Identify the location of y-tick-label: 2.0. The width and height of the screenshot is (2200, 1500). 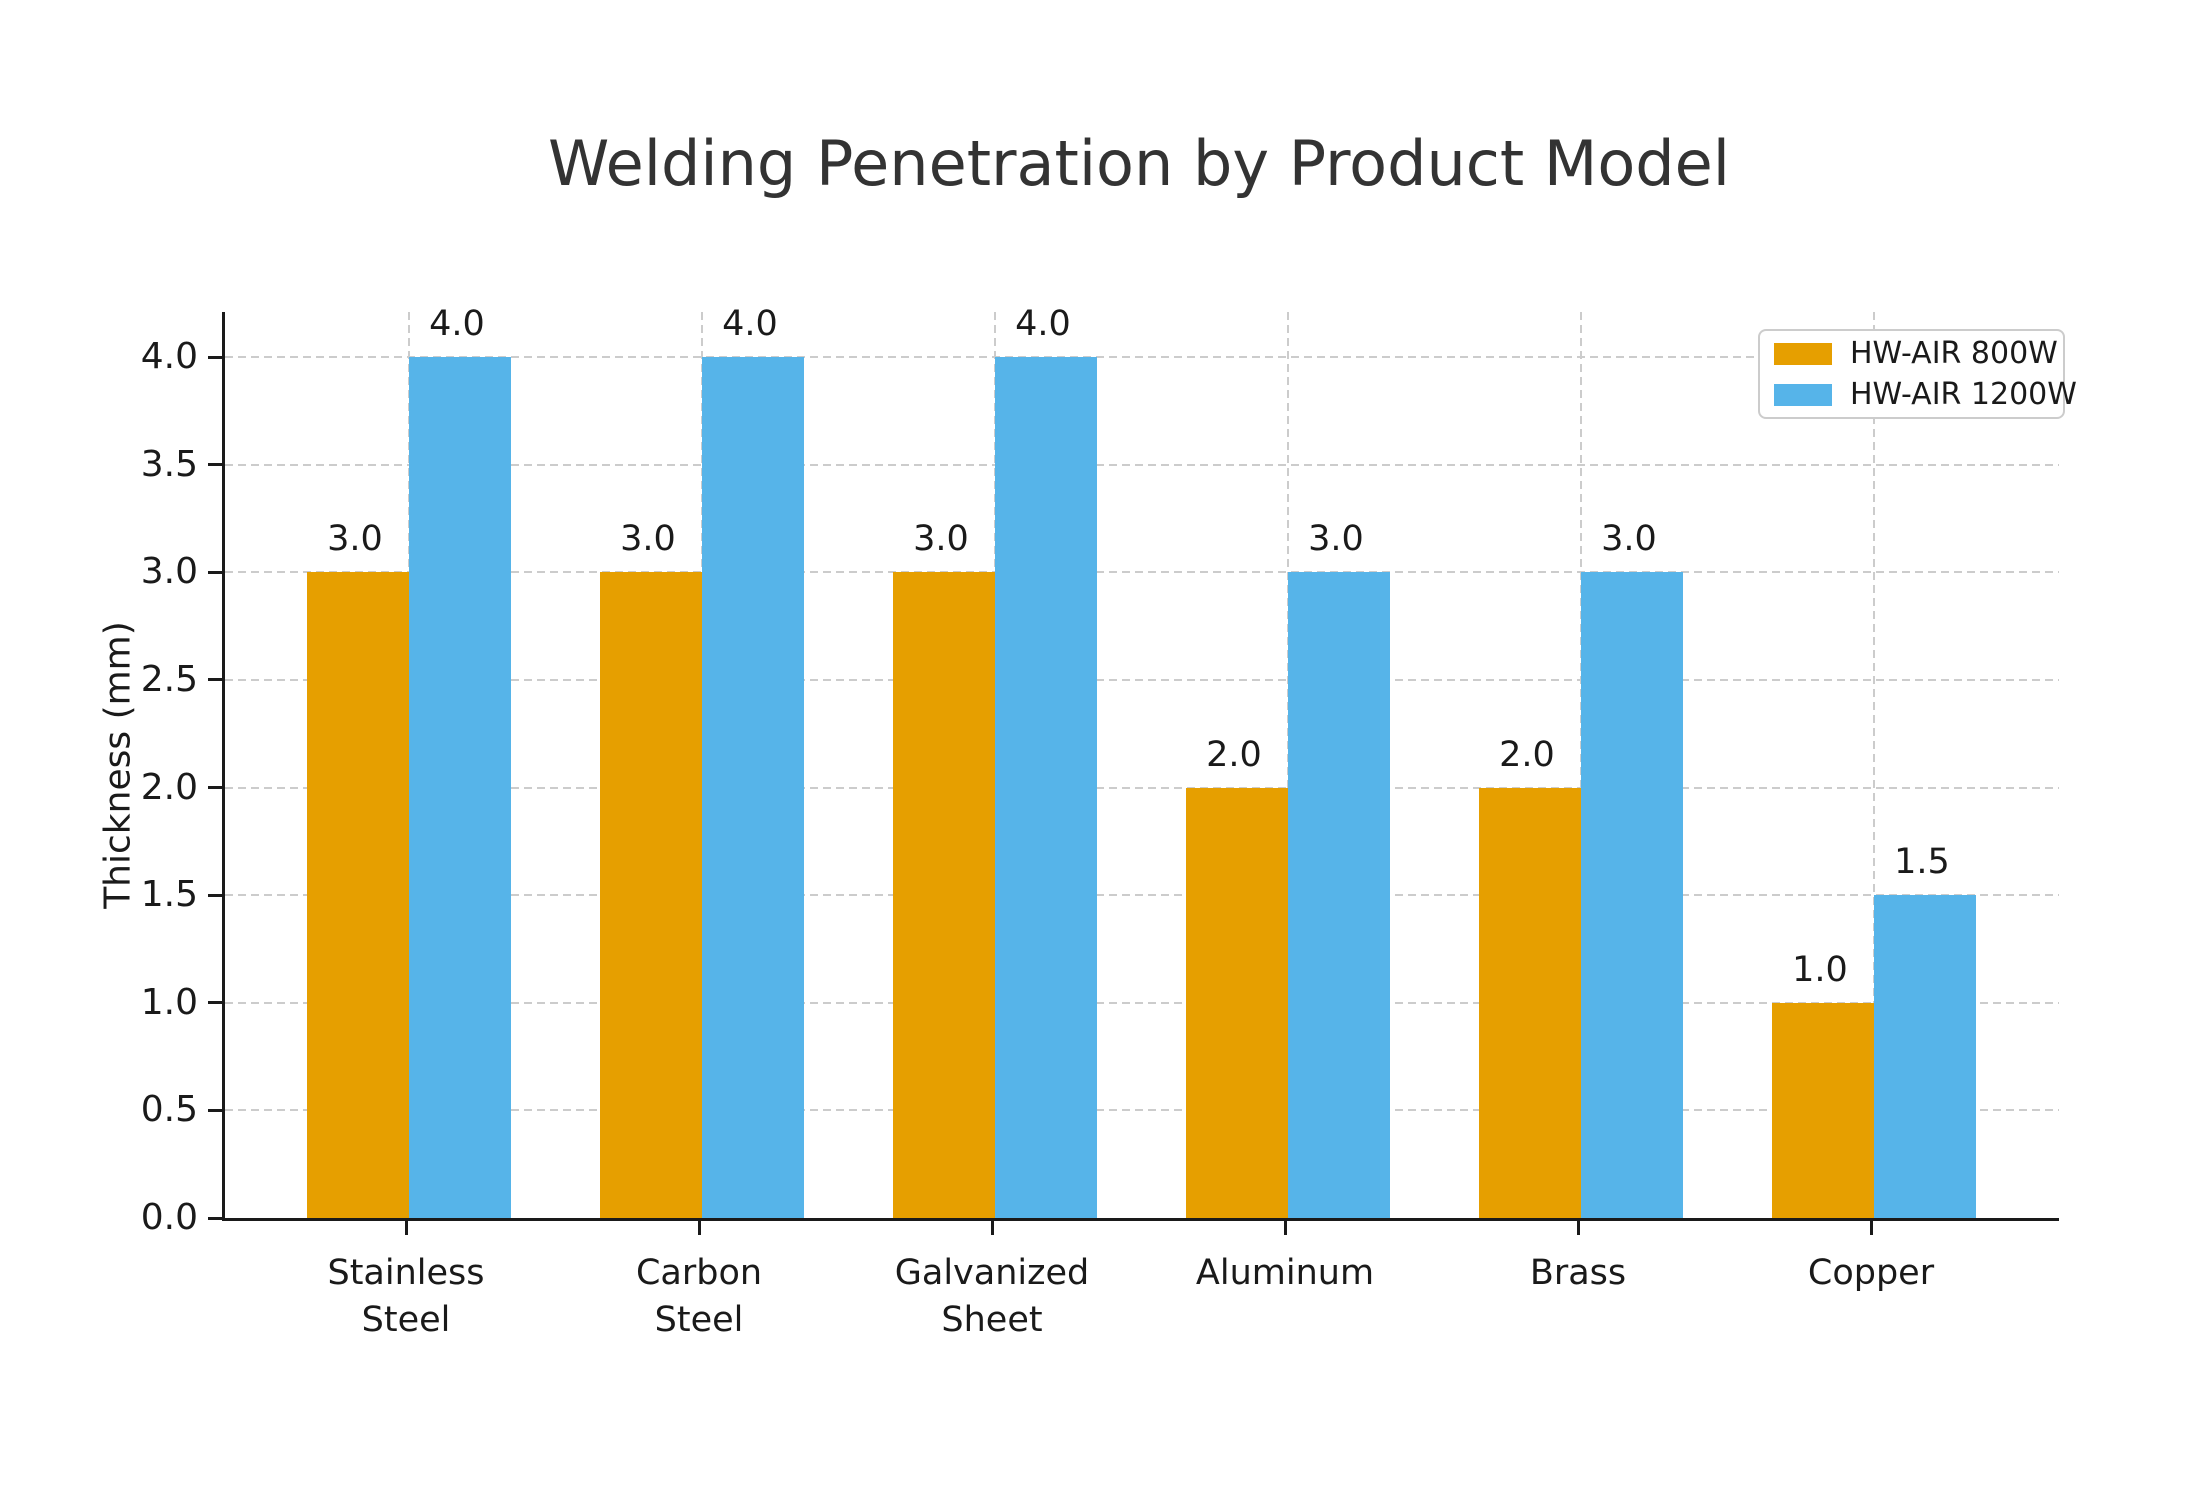
(169, 787).